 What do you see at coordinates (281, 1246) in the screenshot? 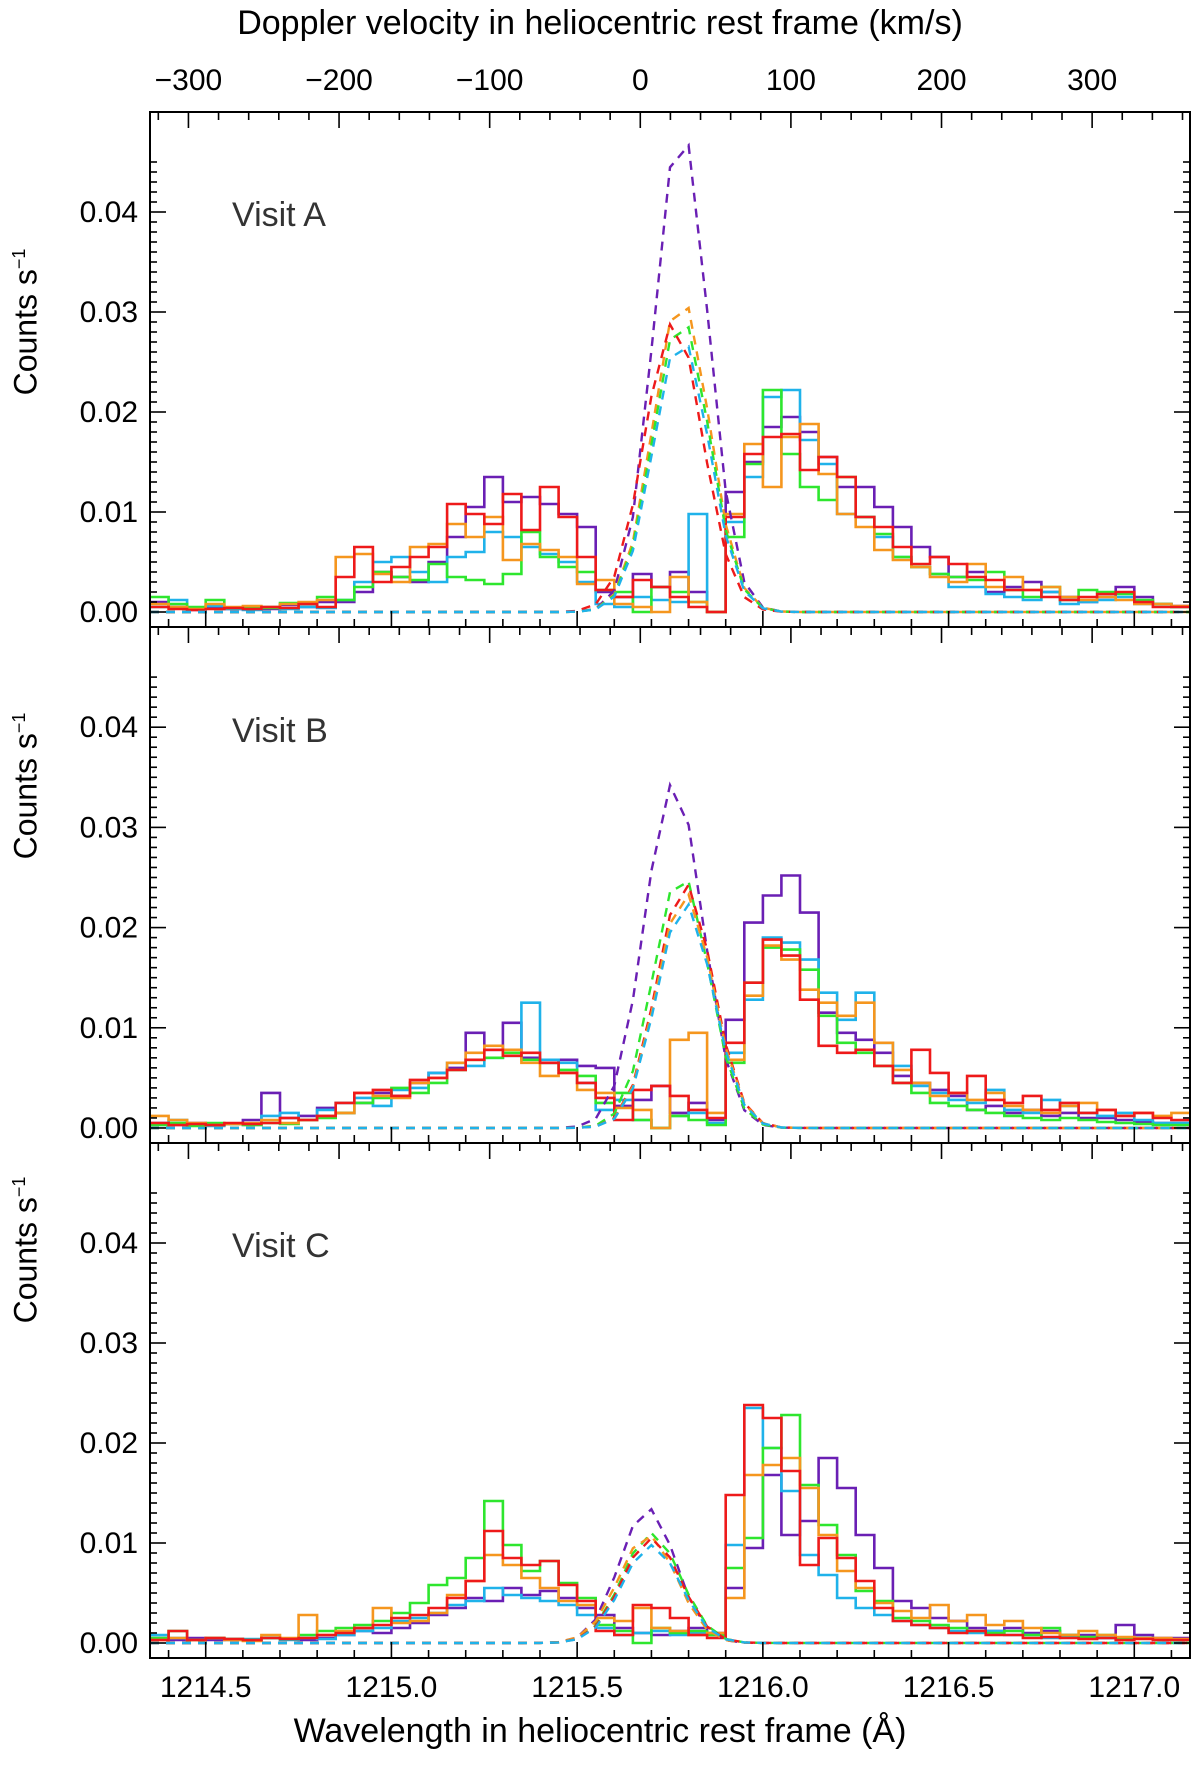
I see `panel-label-visit-c: Visit C` at bounding box center [281, 1246].